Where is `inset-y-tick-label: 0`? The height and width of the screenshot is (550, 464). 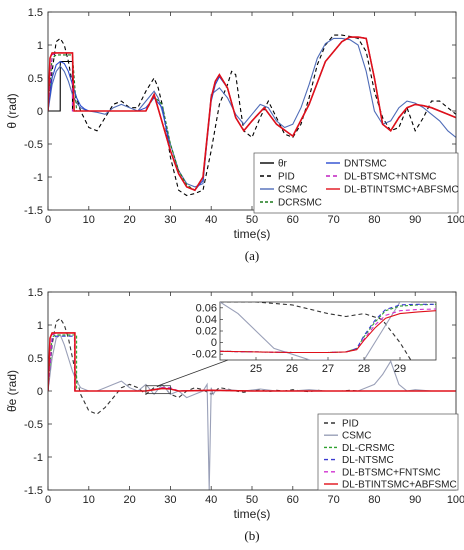 inset-y-tick-label: 0 is located at coordinates (214, 343).